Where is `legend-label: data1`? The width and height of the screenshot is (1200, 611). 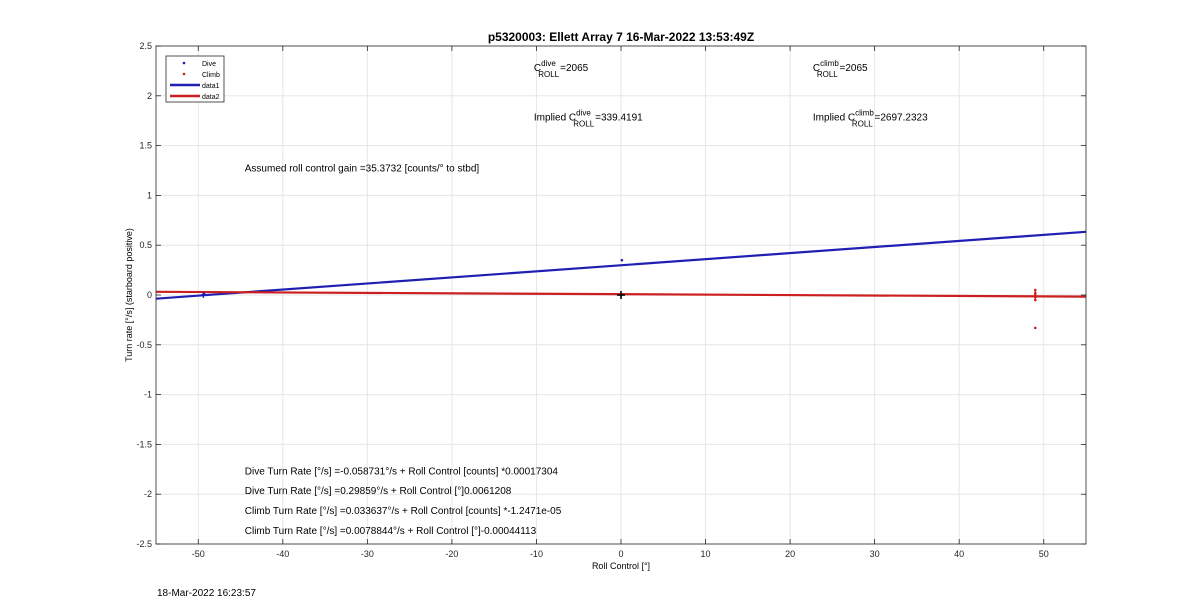
legend-label: data1 is located at coordinates (211, 86).